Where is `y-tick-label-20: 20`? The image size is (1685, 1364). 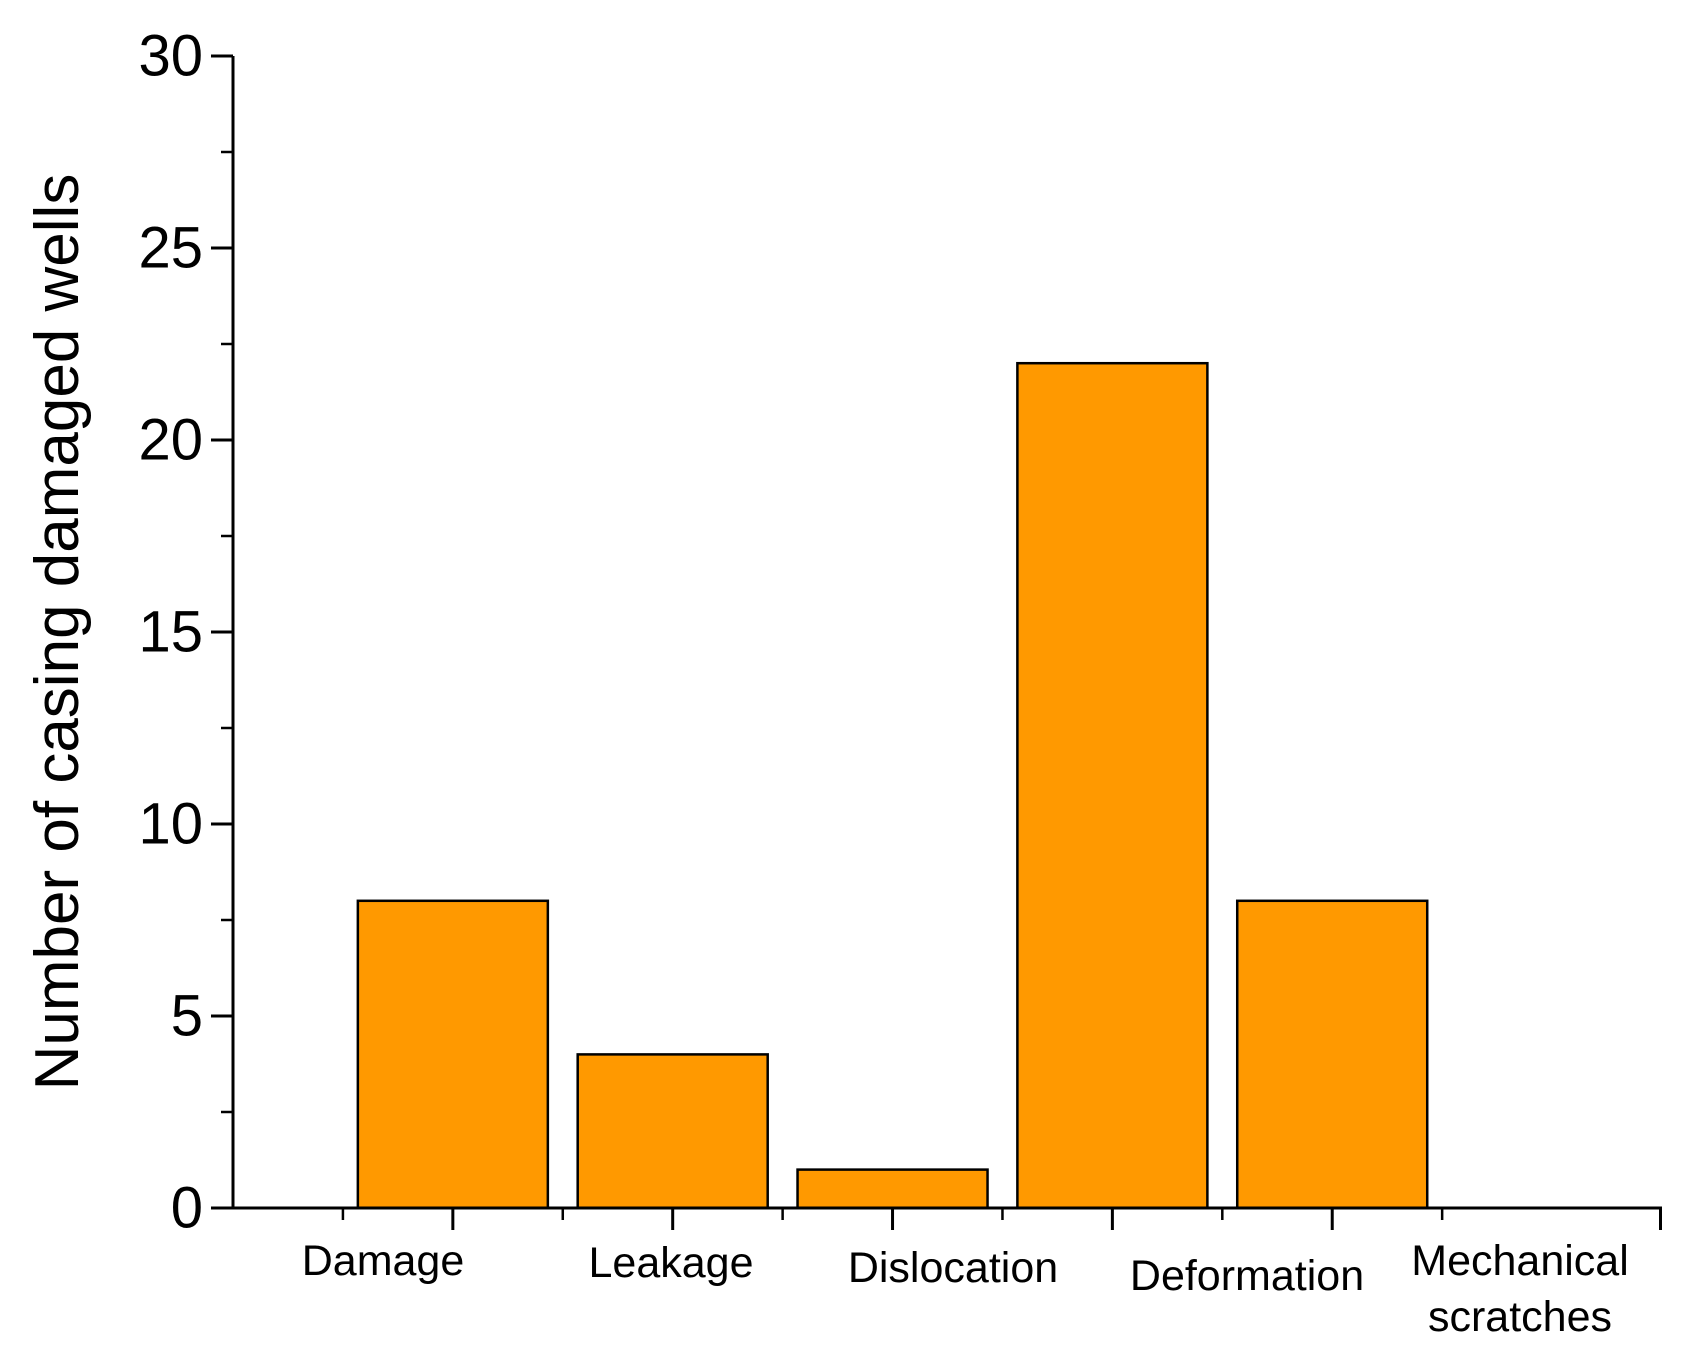 y-tick-label-20: 20 is located at coordinates (170, 440).